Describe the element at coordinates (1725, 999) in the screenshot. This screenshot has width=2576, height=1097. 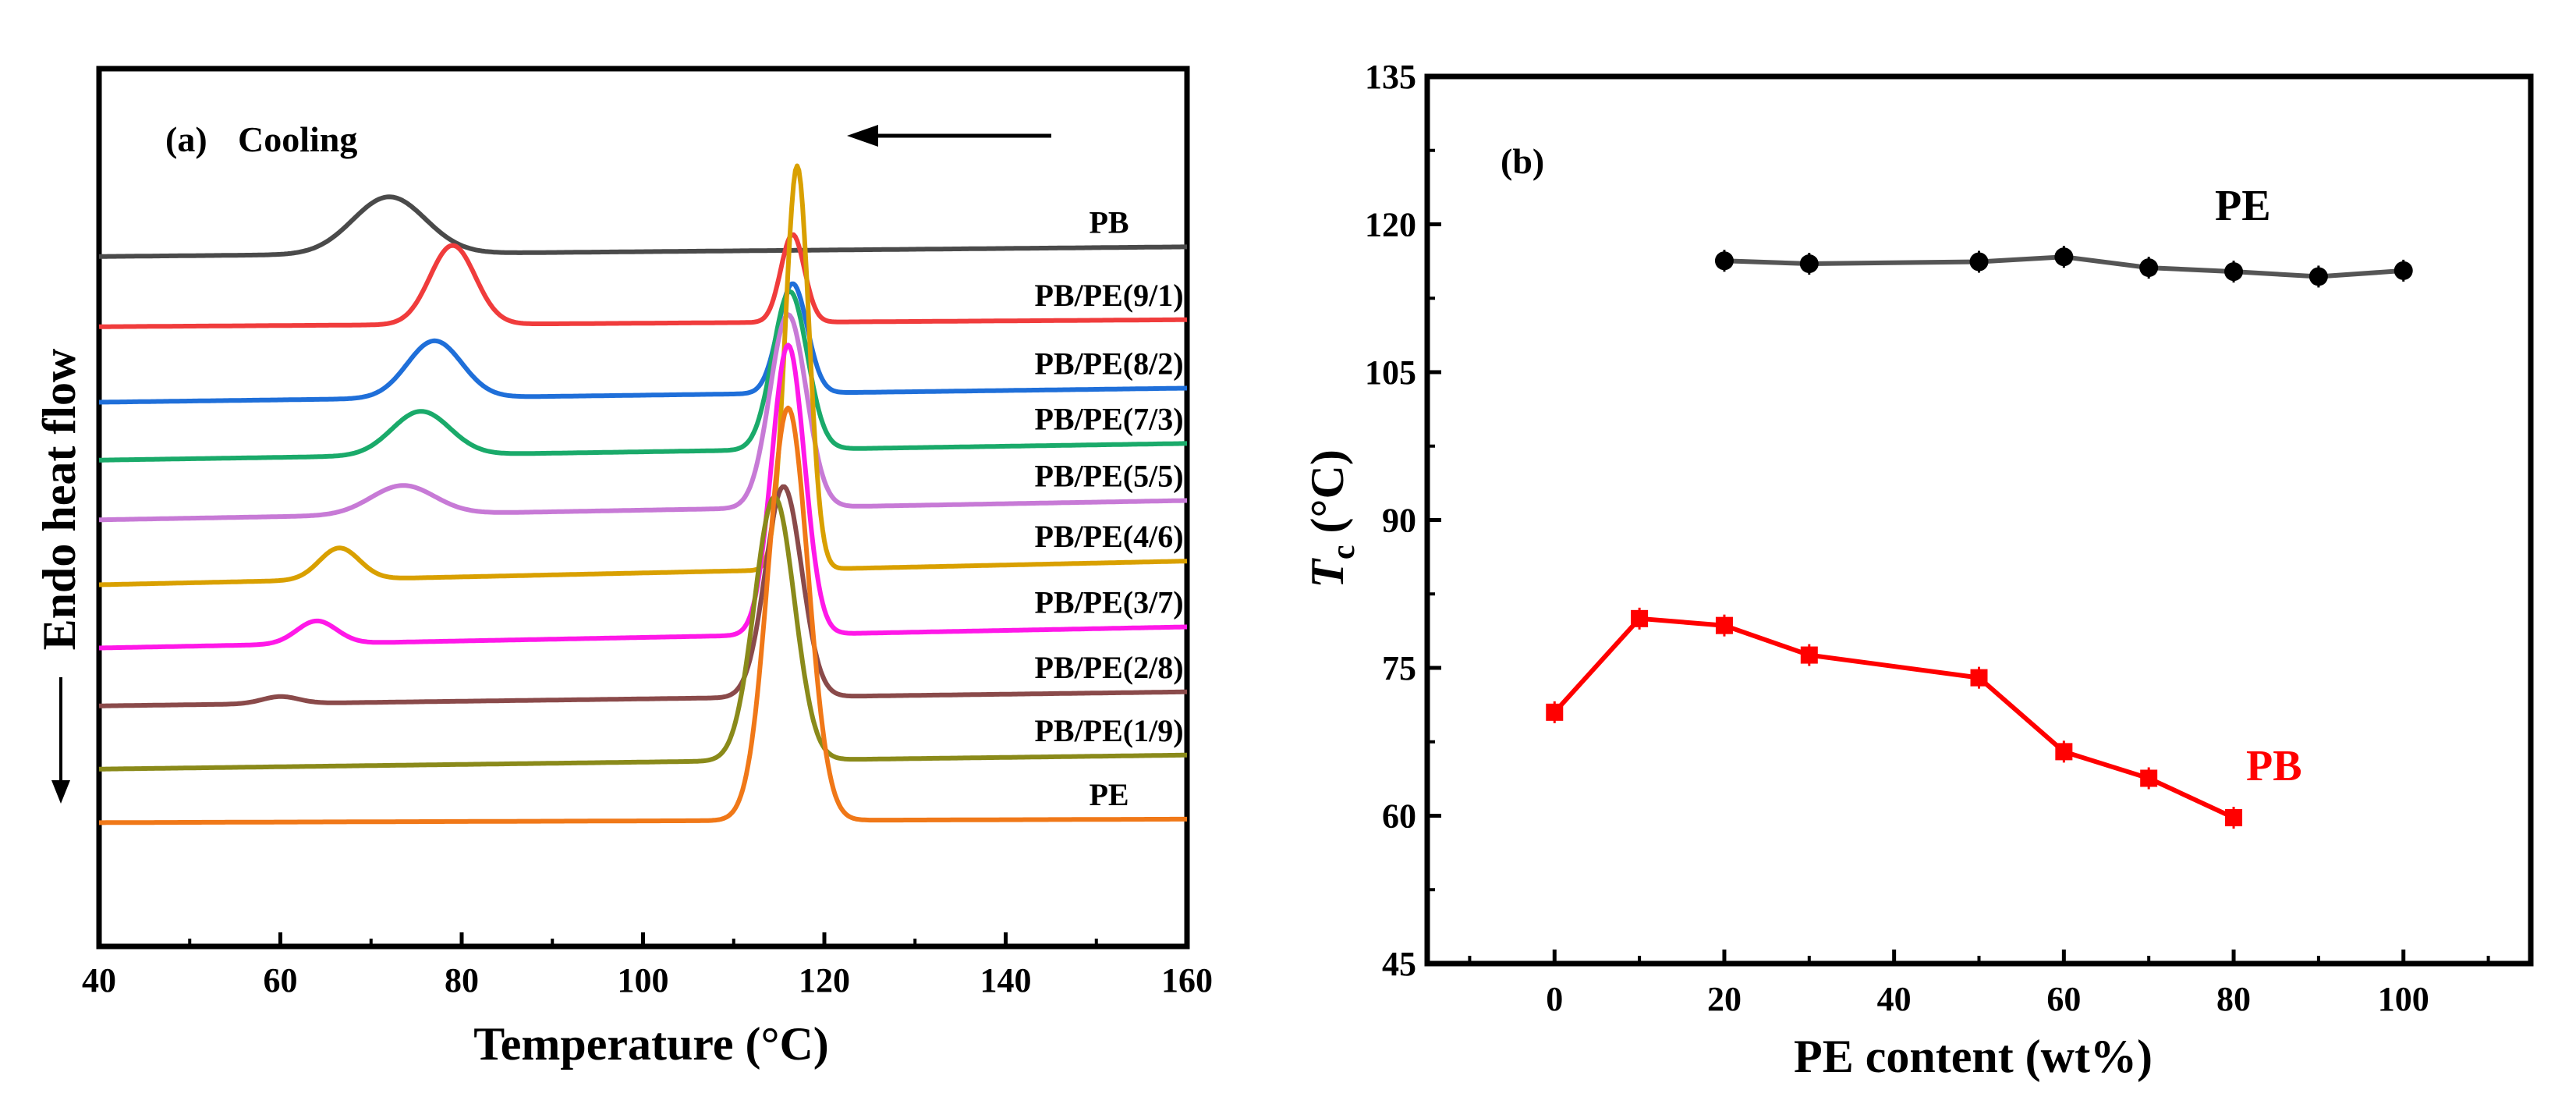
I see `panel-b-x-tick-label: 20` at that location.